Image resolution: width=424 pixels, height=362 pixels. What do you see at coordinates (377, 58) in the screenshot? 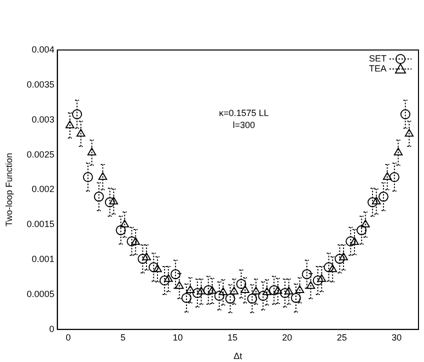
I see `legend-label: SET` at bounding box center [377, 58].